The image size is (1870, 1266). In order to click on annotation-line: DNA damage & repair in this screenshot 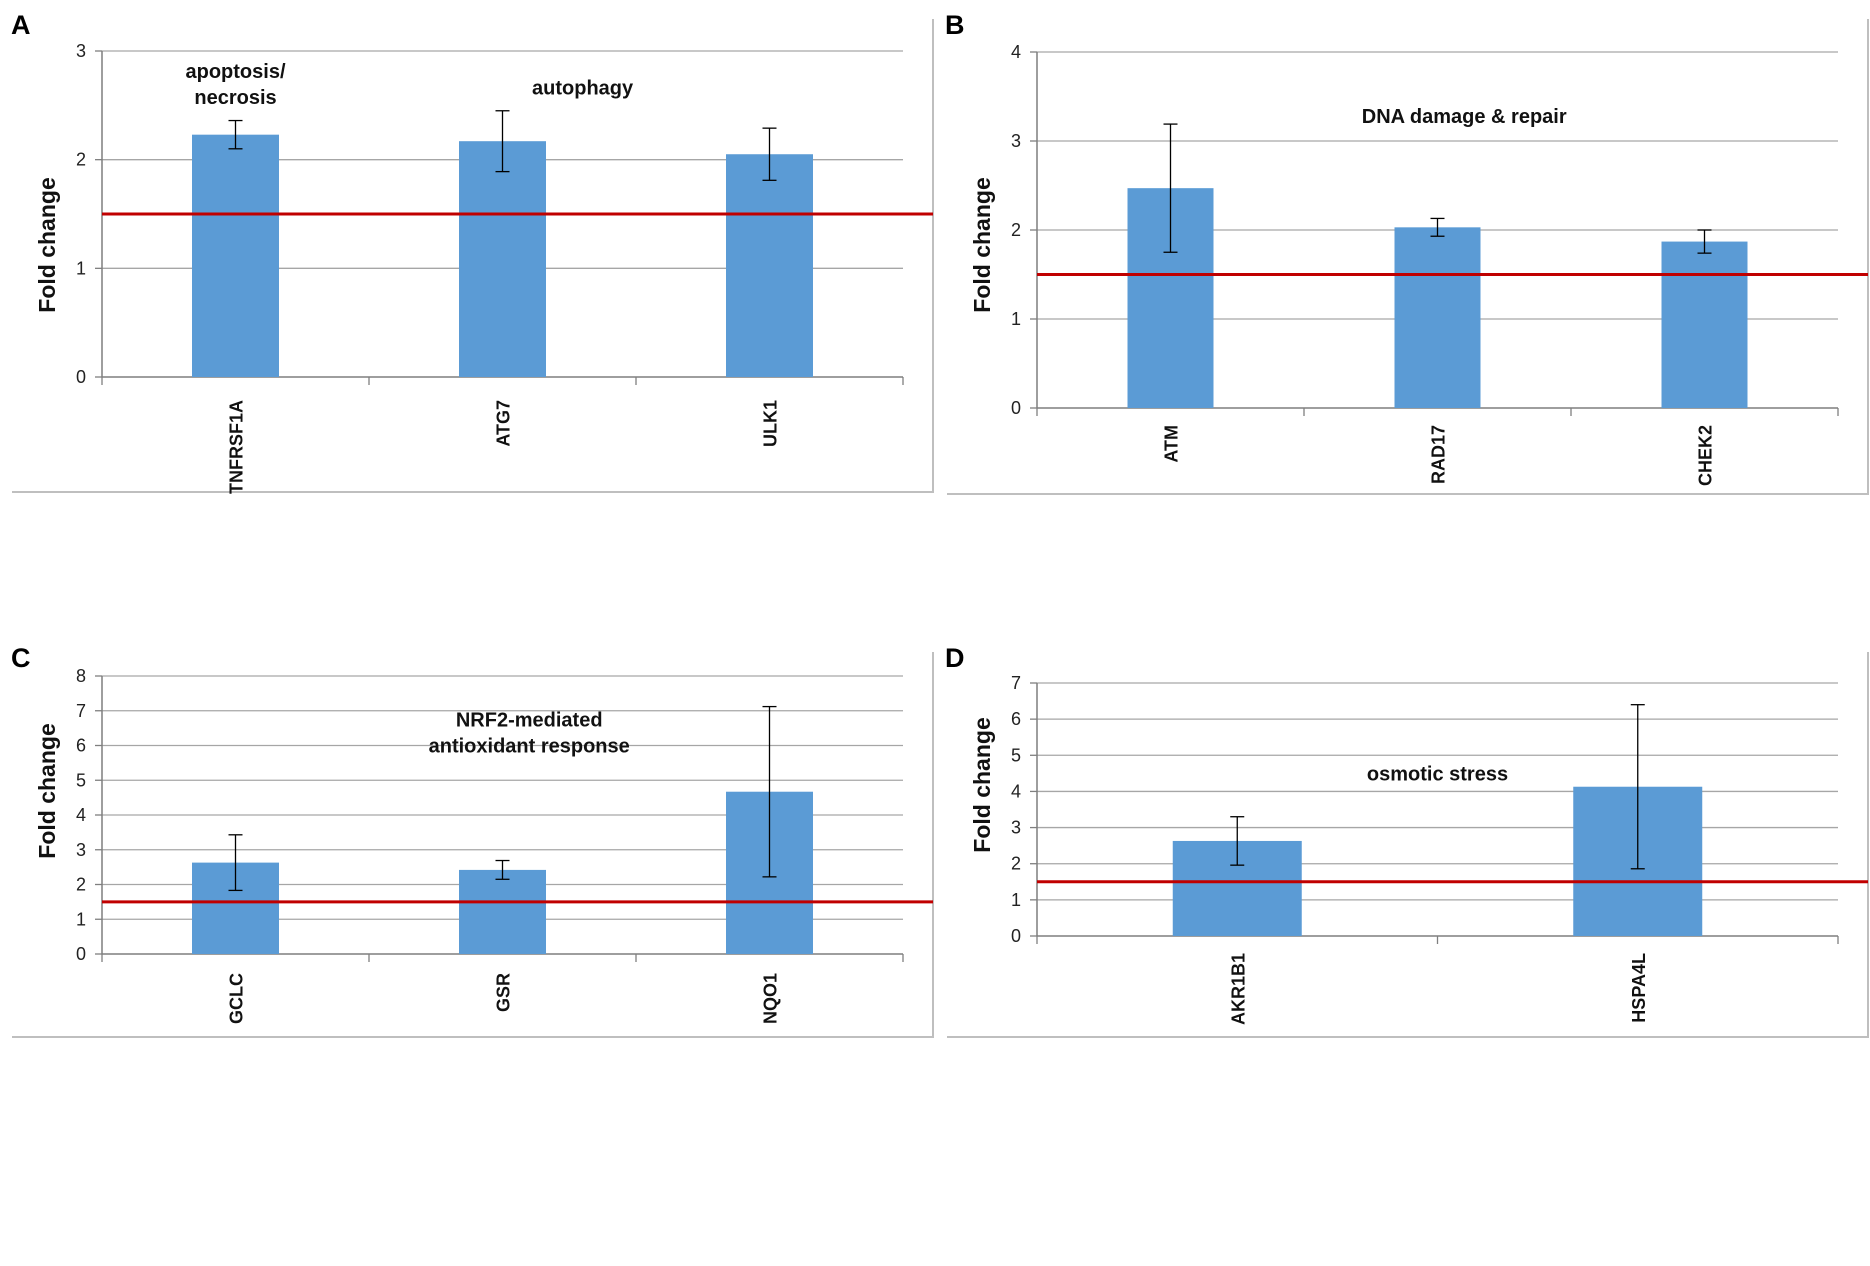, I will do `click(1464, 117)`.